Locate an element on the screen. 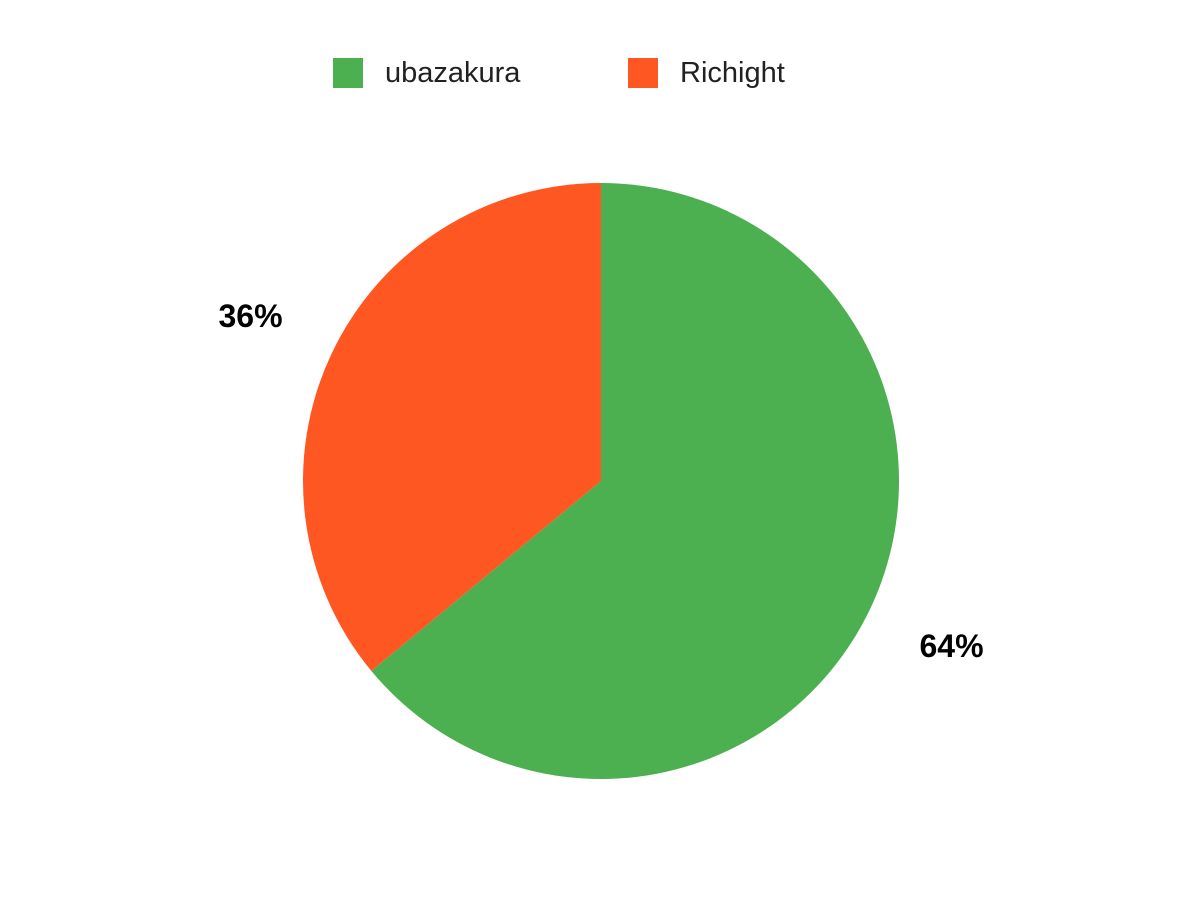  legend-swatch-richight is located at coordinates (643, 73).